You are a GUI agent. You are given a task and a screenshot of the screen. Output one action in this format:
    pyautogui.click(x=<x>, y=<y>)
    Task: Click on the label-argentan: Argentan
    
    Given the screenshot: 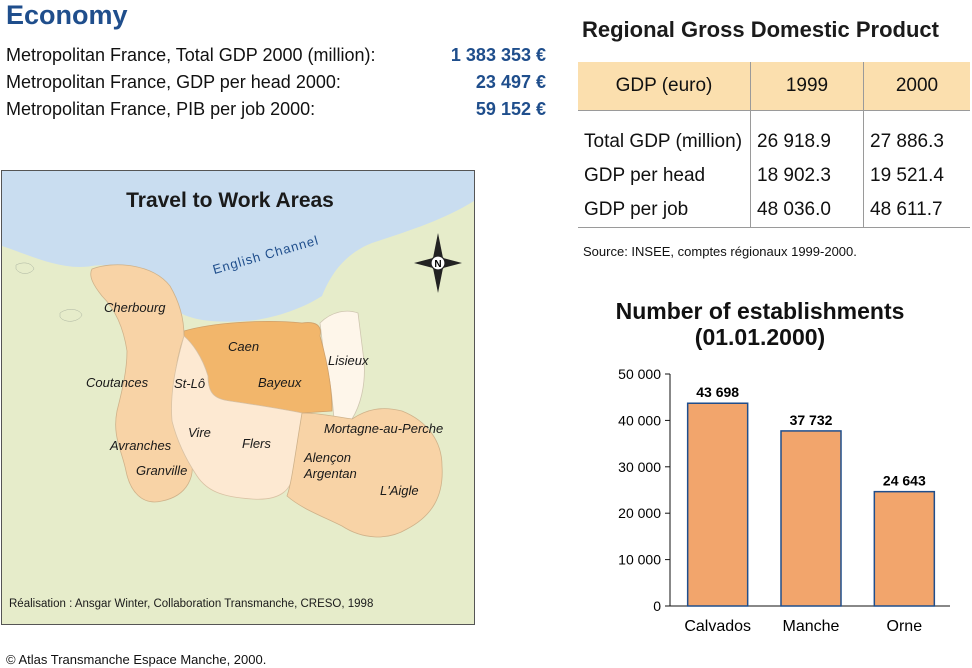 What is the action you would take?
    pyautogui.click(x=330, y=473)
    